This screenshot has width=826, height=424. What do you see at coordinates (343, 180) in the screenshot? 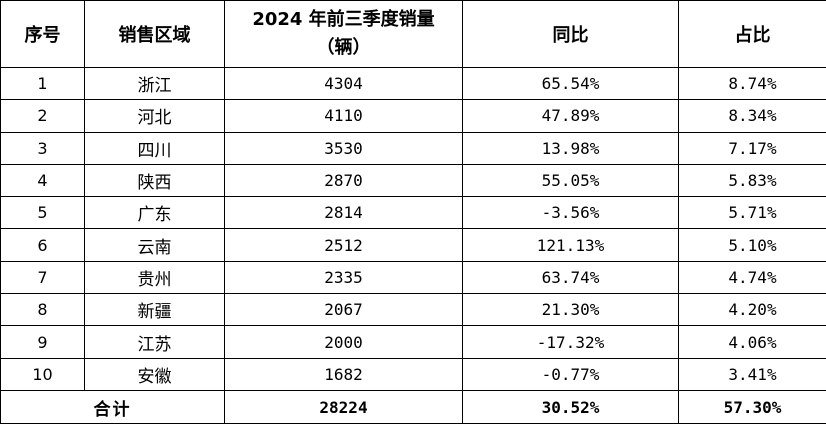
I see `cell-volume: 2870` at bounding box center [343, 180].